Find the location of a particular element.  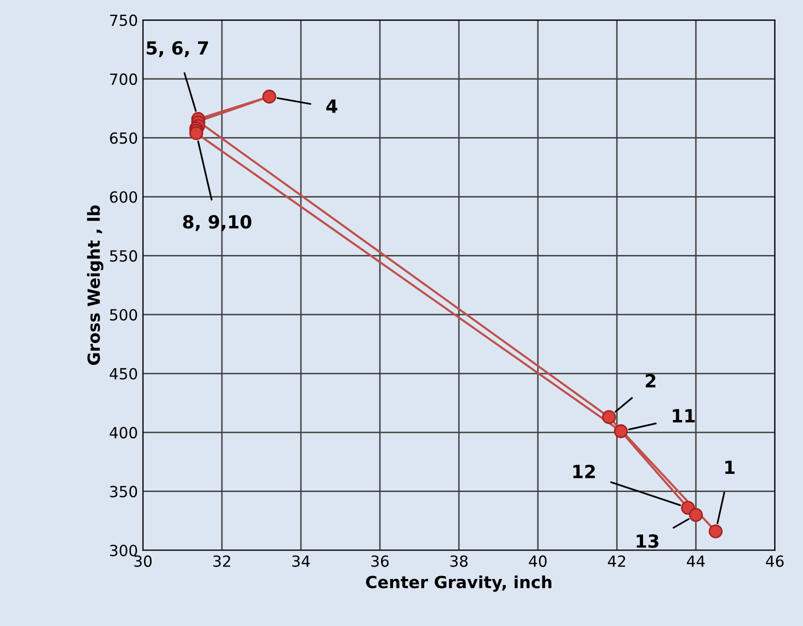

annotation: 1 is located at coordinates (730, 467).